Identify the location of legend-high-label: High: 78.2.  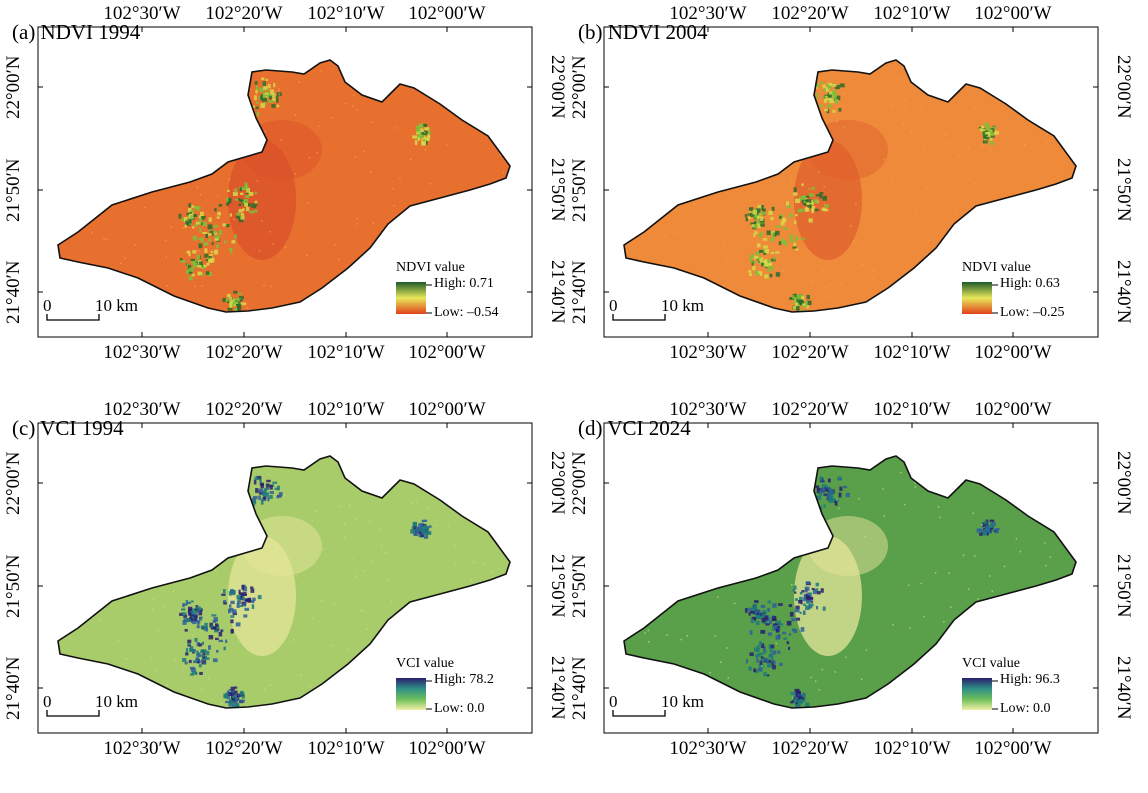
(464, 679).